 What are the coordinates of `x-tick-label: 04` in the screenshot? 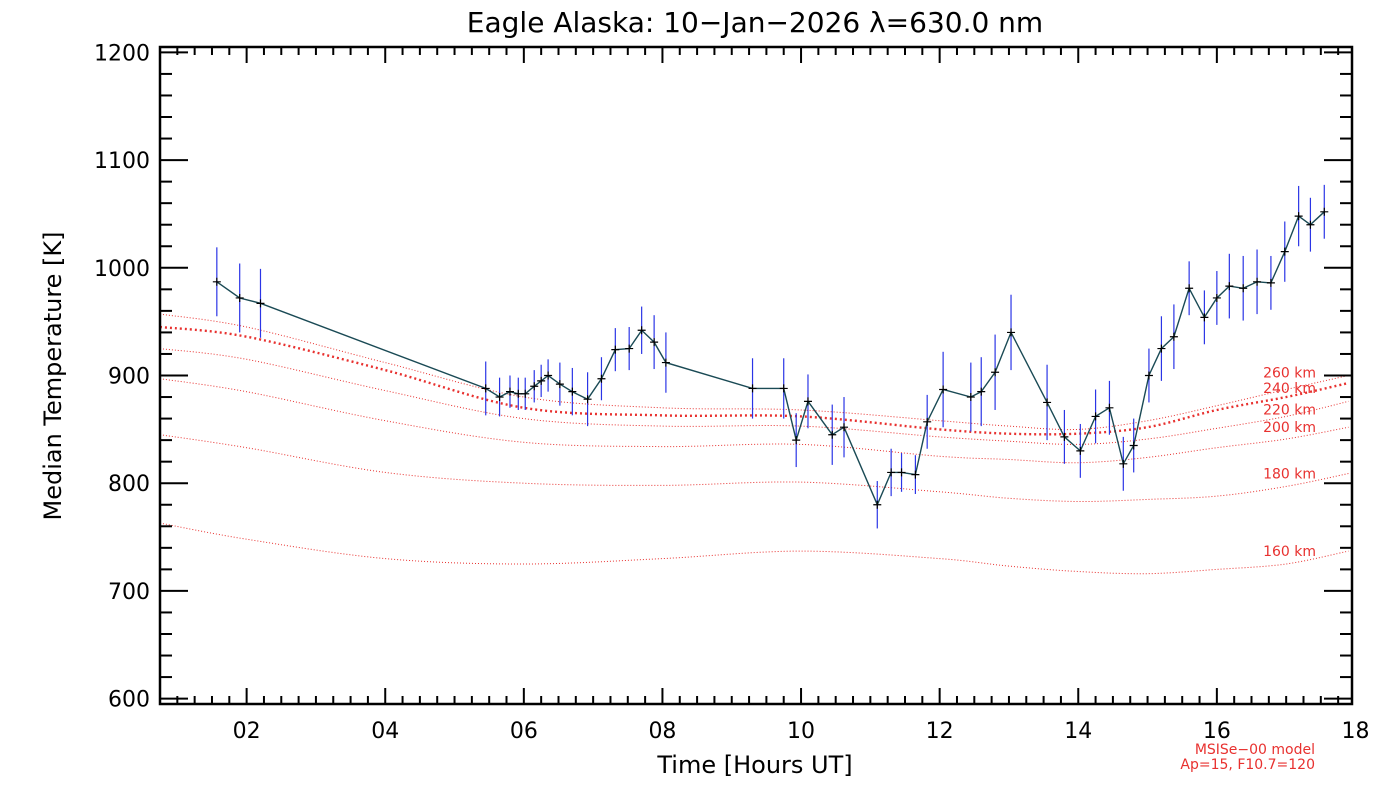 It's located at (385, 731).